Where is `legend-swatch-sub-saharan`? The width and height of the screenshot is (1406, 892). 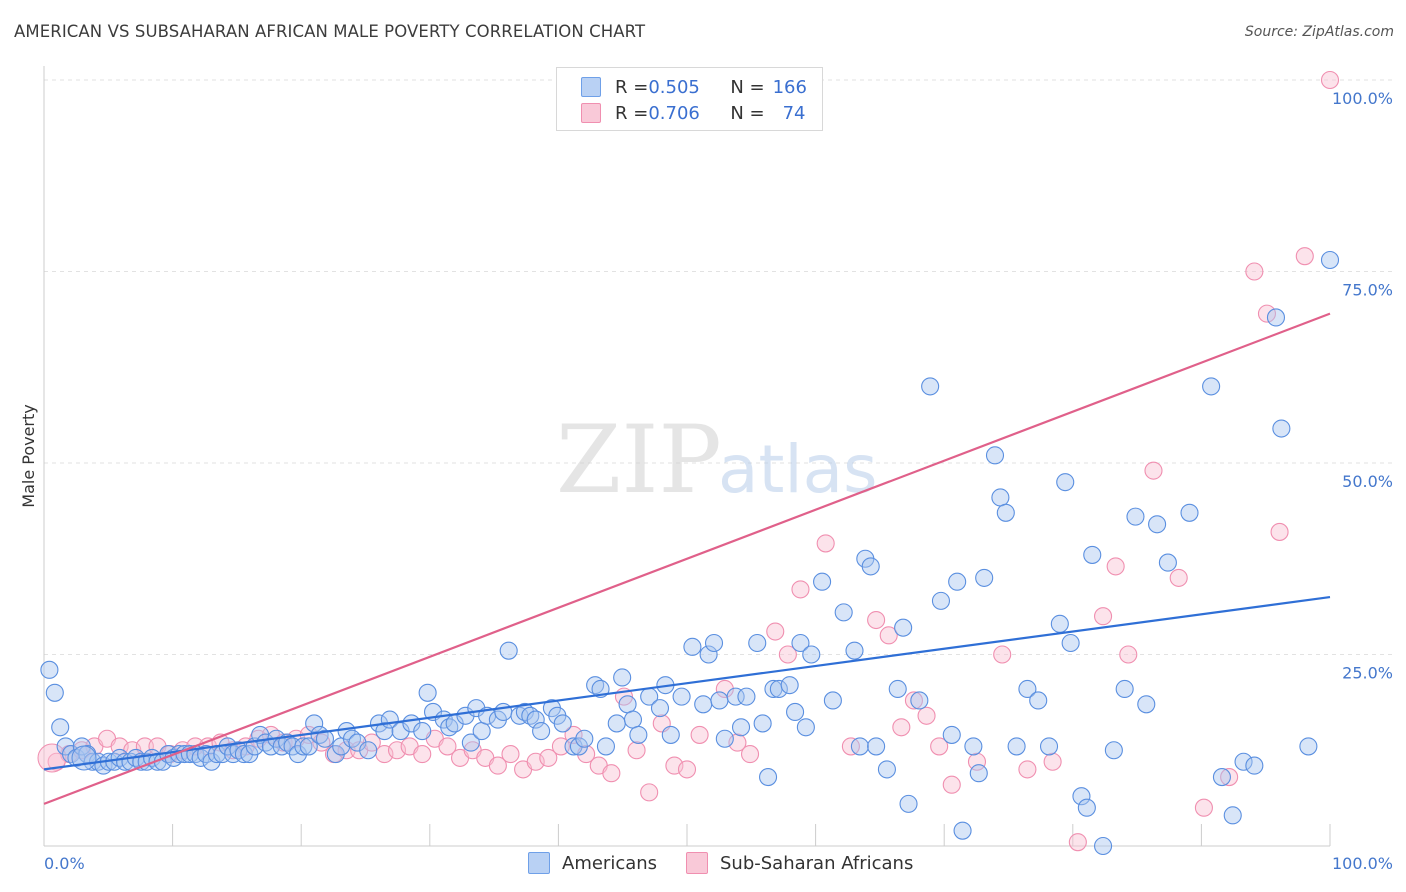 legend-swatch-sub-saharan is located at coordinates (591, 113).